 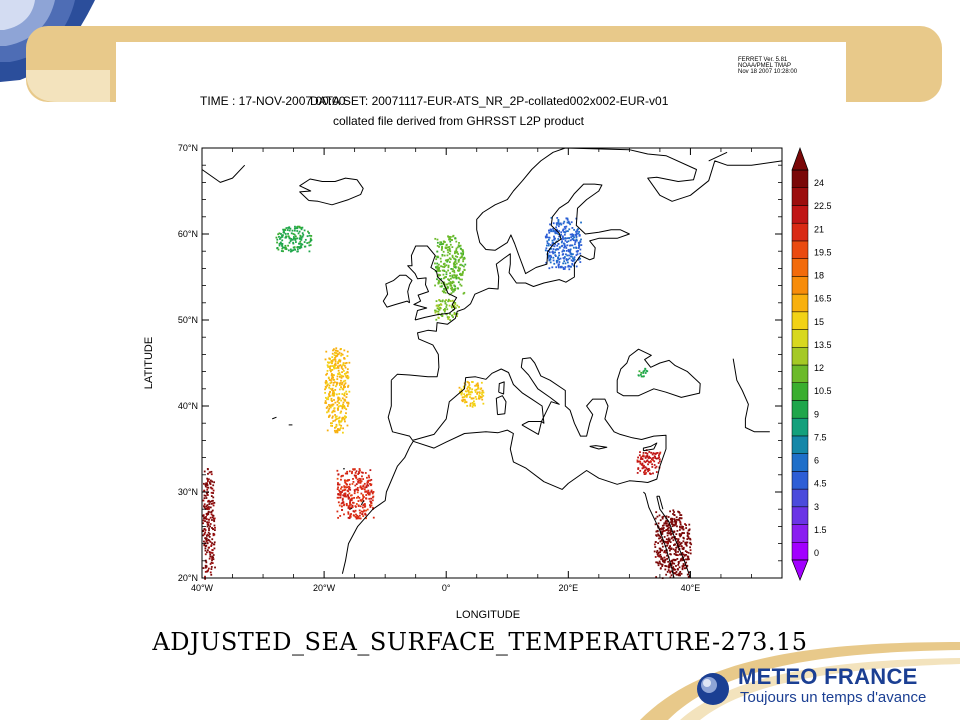 What do you see at coordinates (823, 206) in the screenshot?
I see `colorbar-label: 22.5` at bounding box center [823, 206].